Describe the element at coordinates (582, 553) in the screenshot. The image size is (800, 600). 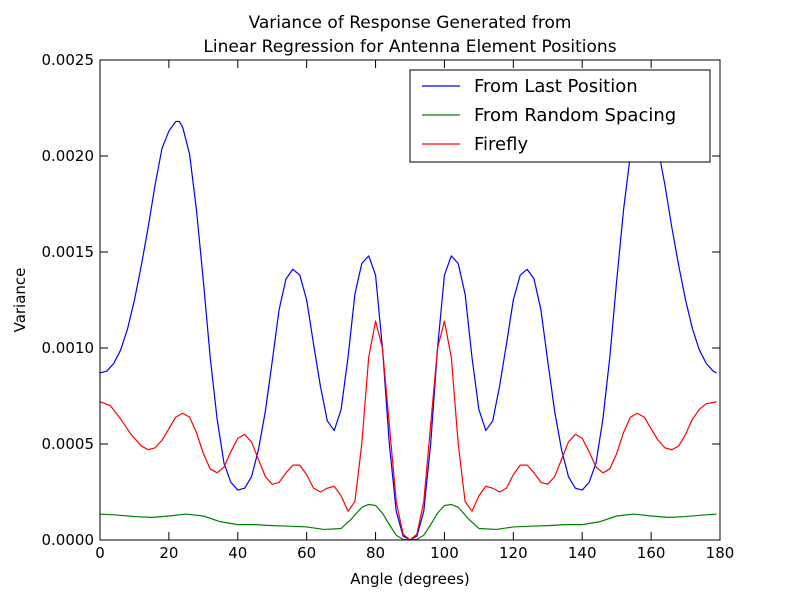
I see `x-tick-label: 140` at that location.